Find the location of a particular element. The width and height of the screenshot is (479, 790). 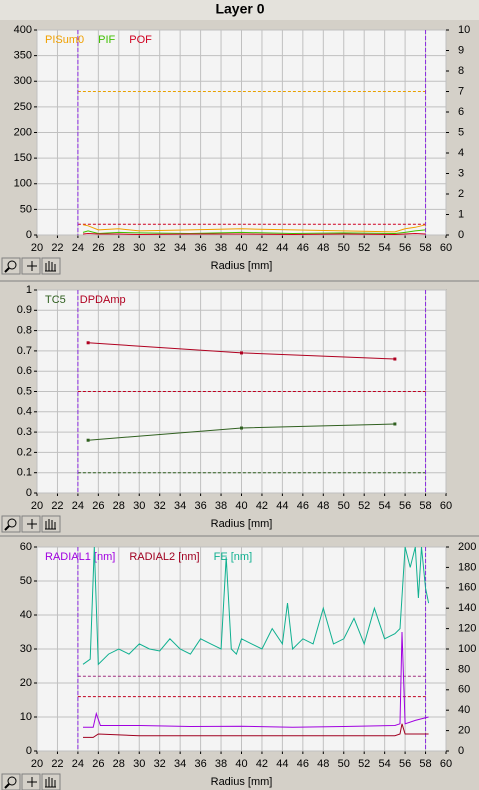

legend-label: TC5 is located at coordinates (55, 300).